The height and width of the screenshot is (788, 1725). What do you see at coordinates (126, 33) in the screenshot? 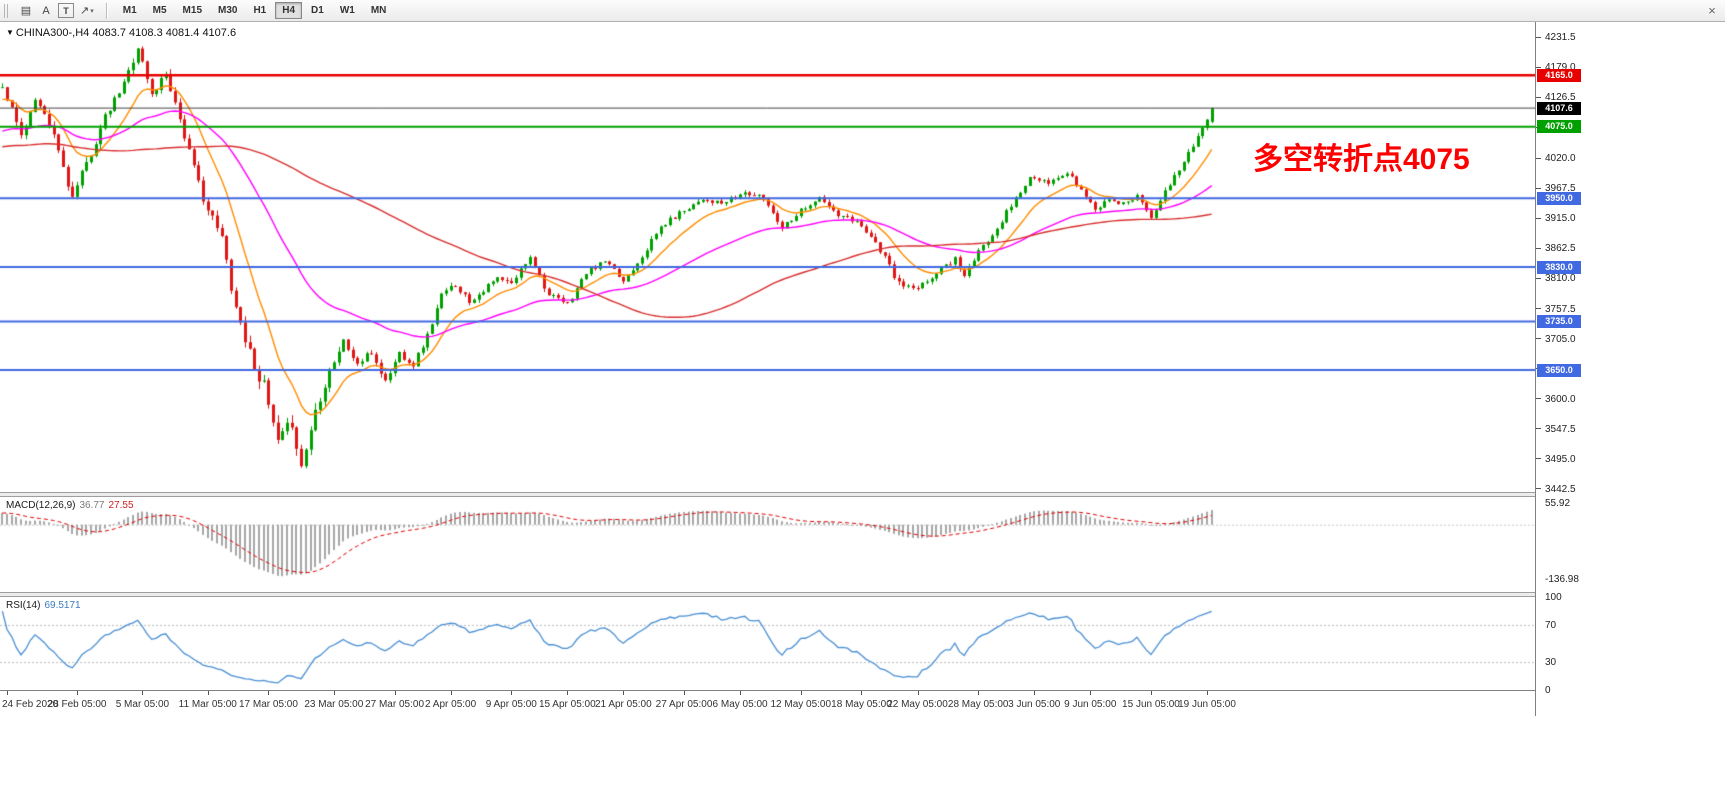
I see `symbol-ohlc-text: CHINA300-,H4 4083.7 4108.3 4081.4 4107.6` at bounding box center [126, 33].